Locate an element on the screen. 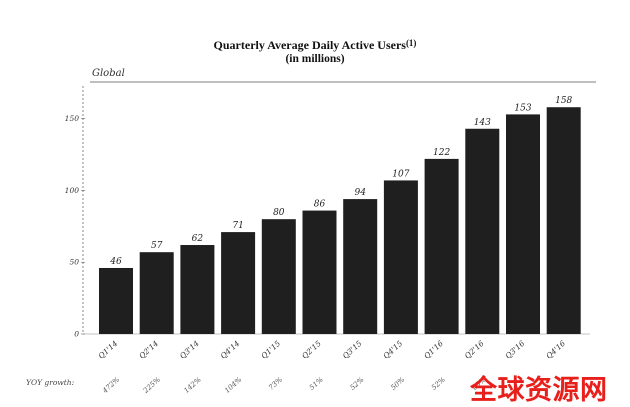 The width and height of the screenshot is (630, 407). chart-subtitle: (in millions) is located at coordinates (315, 59).